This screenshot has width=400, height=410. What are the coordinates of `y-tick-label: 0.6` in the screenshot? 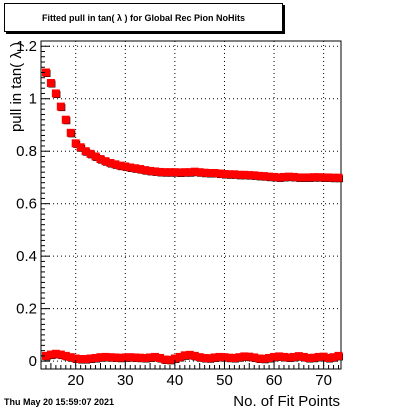 It's located at (26, 204).